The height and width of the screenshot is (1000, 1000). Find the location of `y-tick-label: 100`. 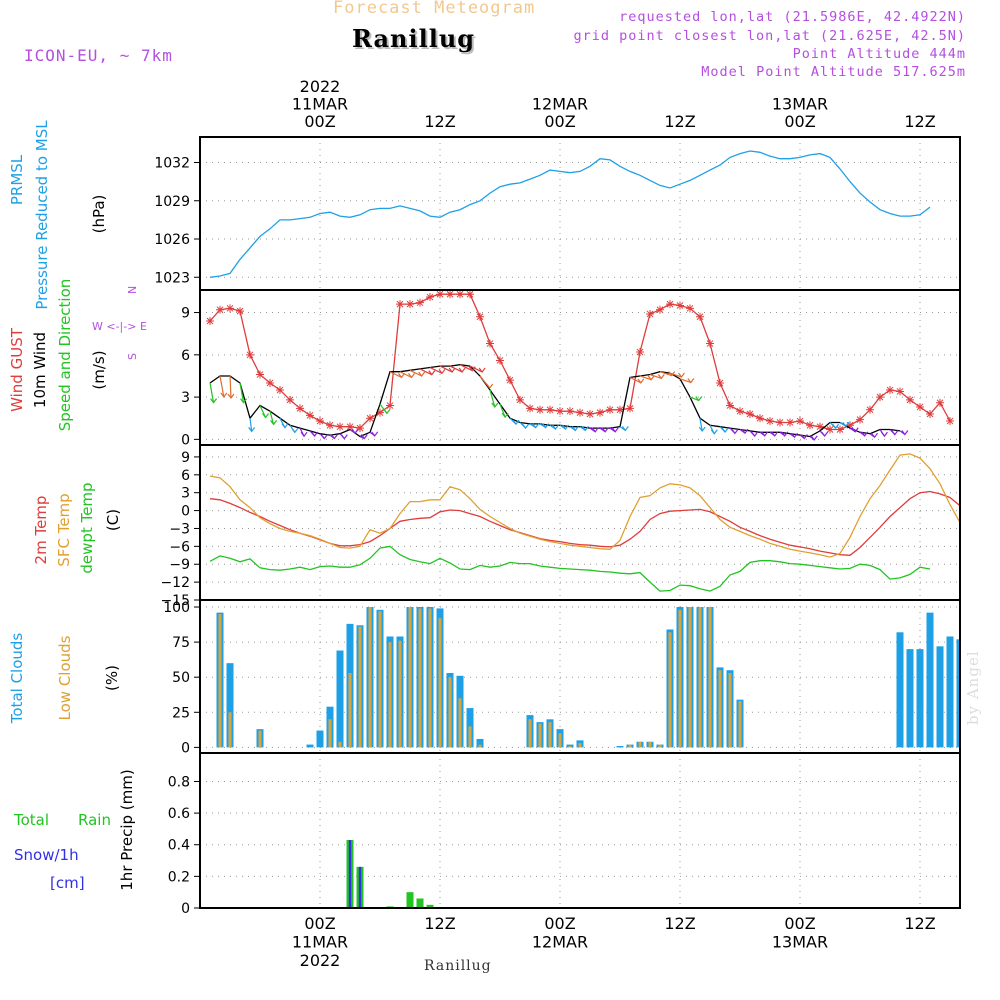

y-tick-label: 100 is located at coordinates (176, 608).